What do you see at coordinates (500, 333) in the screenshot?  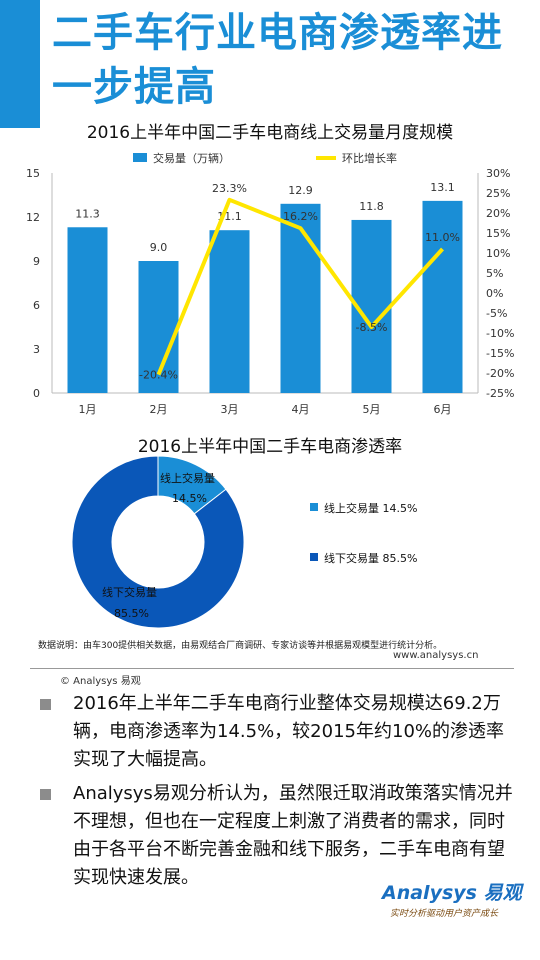 I see `y2-tick-label: -10%` at bounding box center [500, 333].